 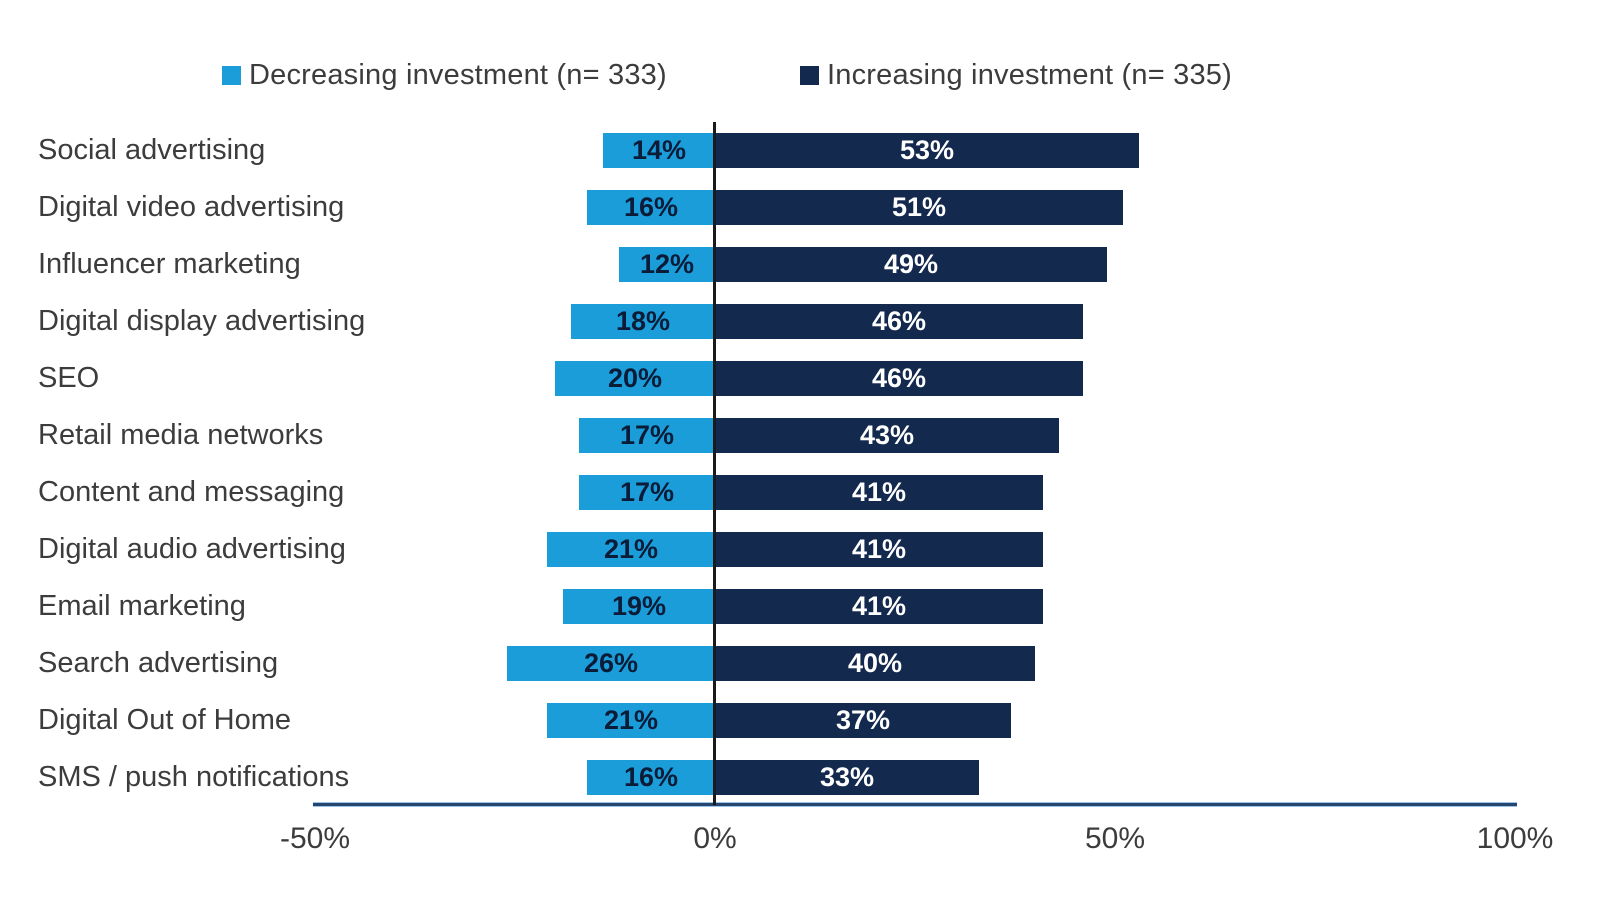 I want to click on x-axis-tick-label: 50%, so click(x=1115, y=838).